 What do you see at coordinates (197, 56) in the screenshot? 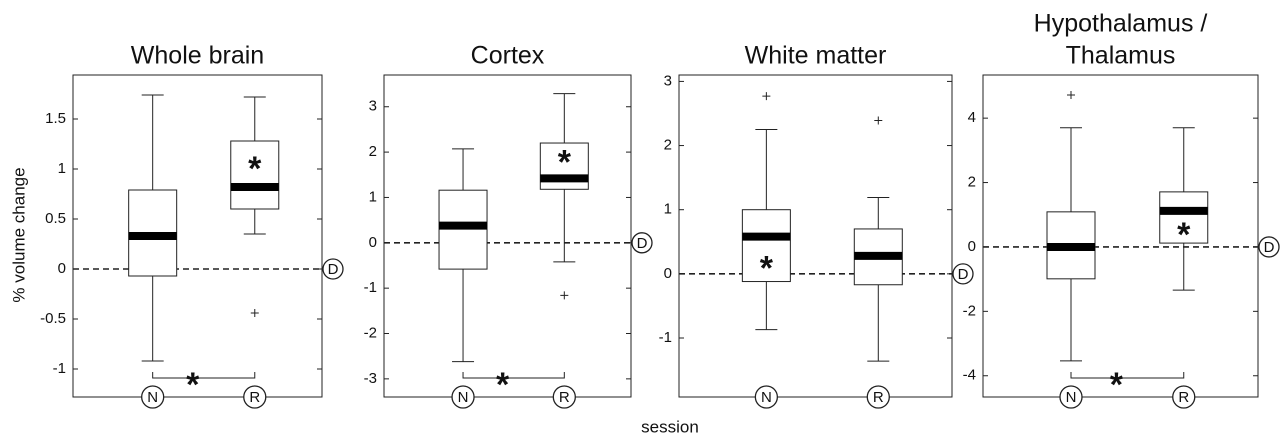
I see `chart-title: Whole brain` at bounding box center [197, 56].